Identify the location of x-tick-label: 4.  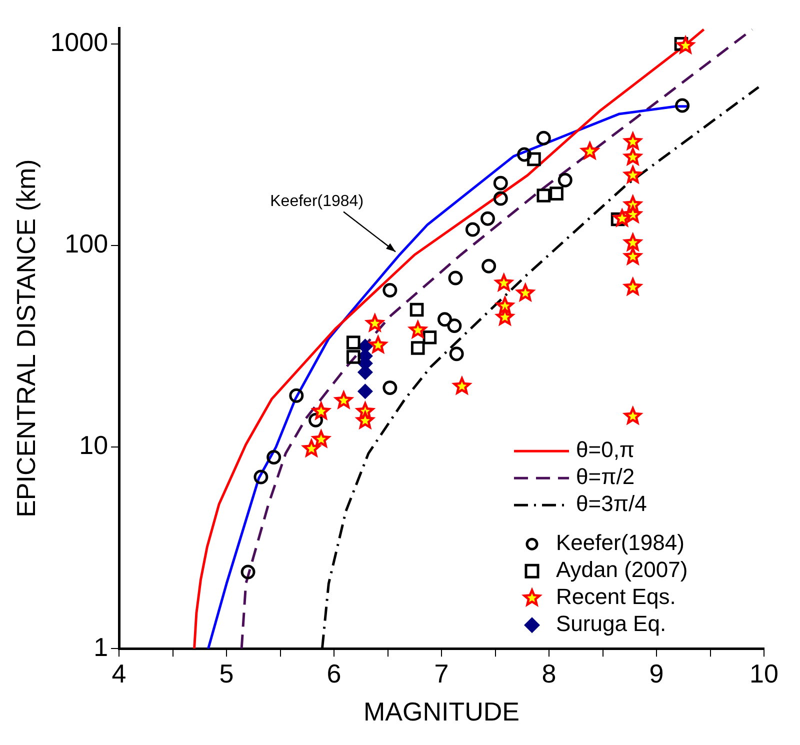
(119, 673).